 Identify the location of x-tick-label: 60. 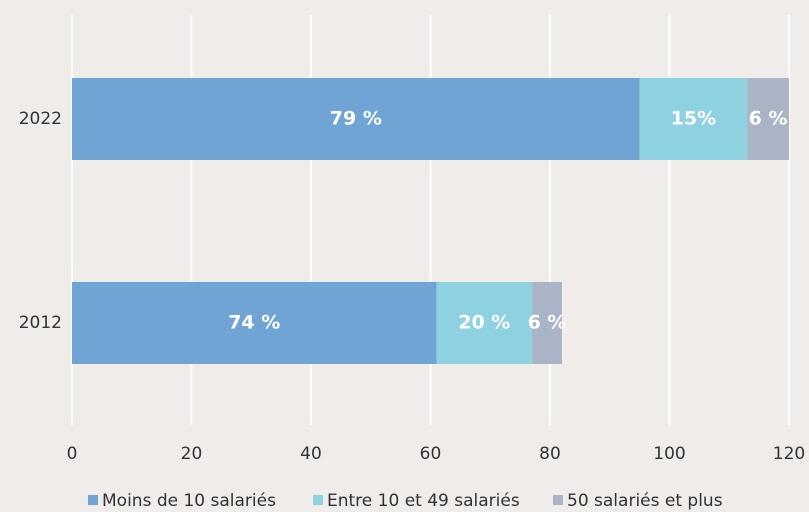
(431, 454).